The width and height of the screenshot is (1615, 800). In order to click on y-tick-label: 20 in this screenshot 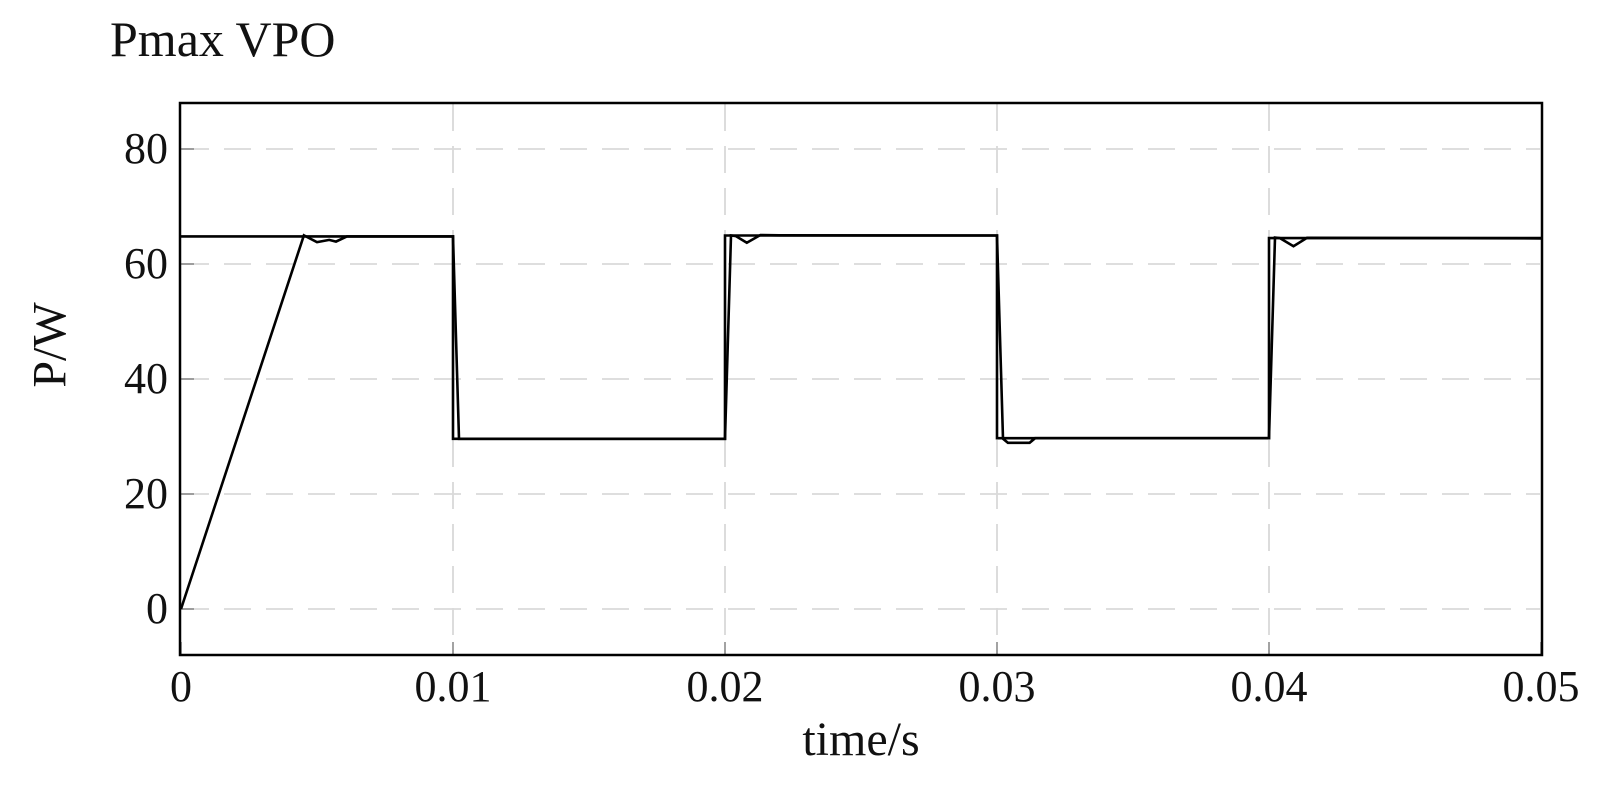, I will do `click(146, 493)`.